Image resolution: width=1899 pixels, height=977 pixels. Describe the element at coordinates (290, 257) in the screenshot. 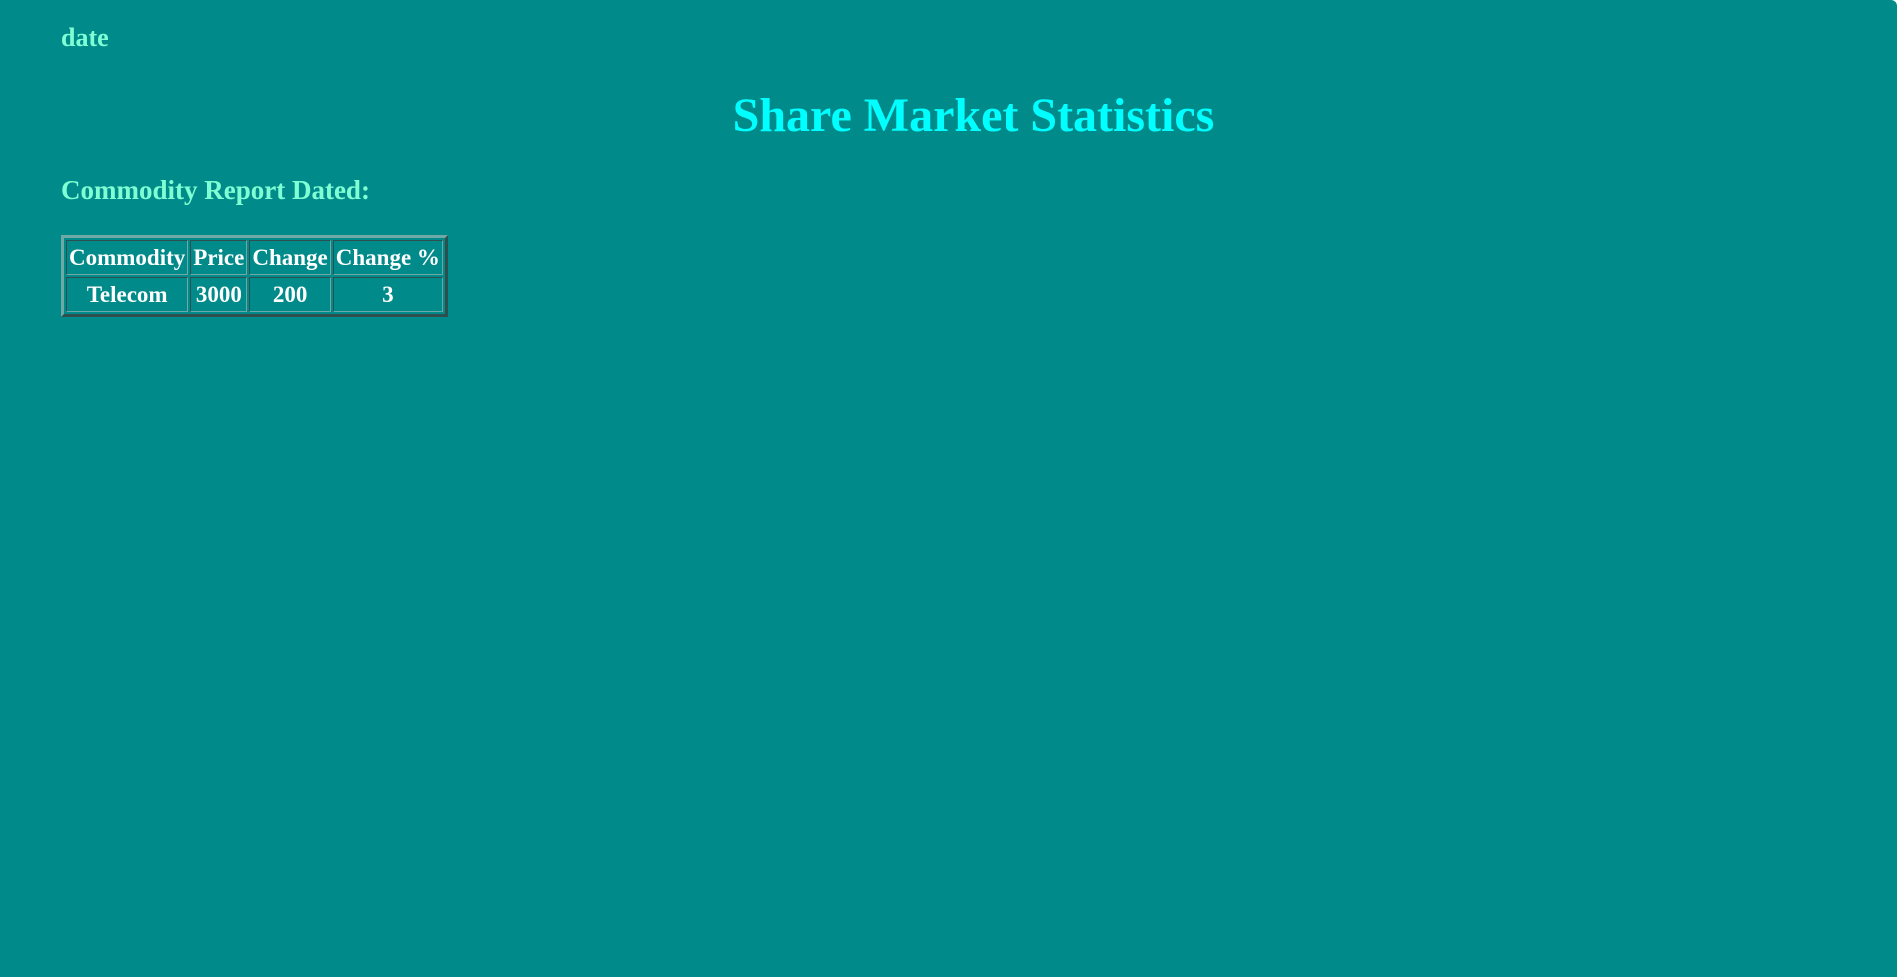

I see `column-header-change: Change` at that location.